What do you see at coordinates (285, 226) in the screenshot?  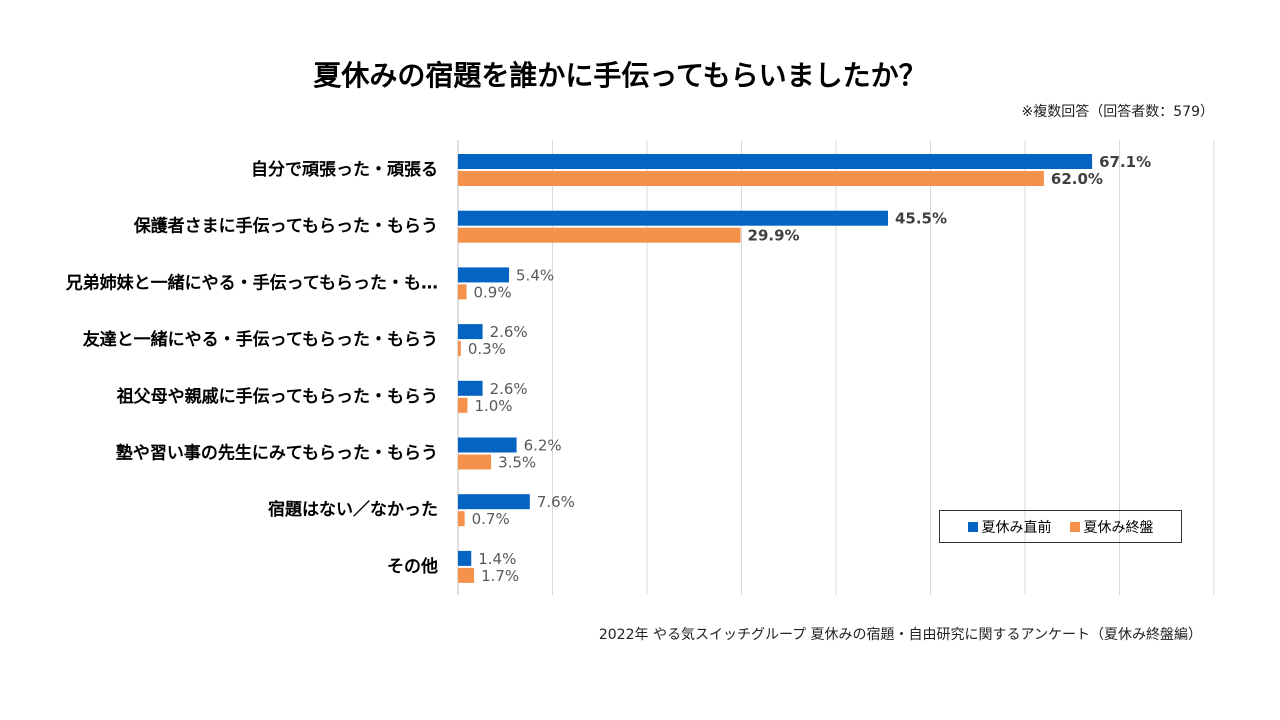 I see `category-label: 保護者さまに手伝ってもらった・もらう` at bounding box center [285, 226].